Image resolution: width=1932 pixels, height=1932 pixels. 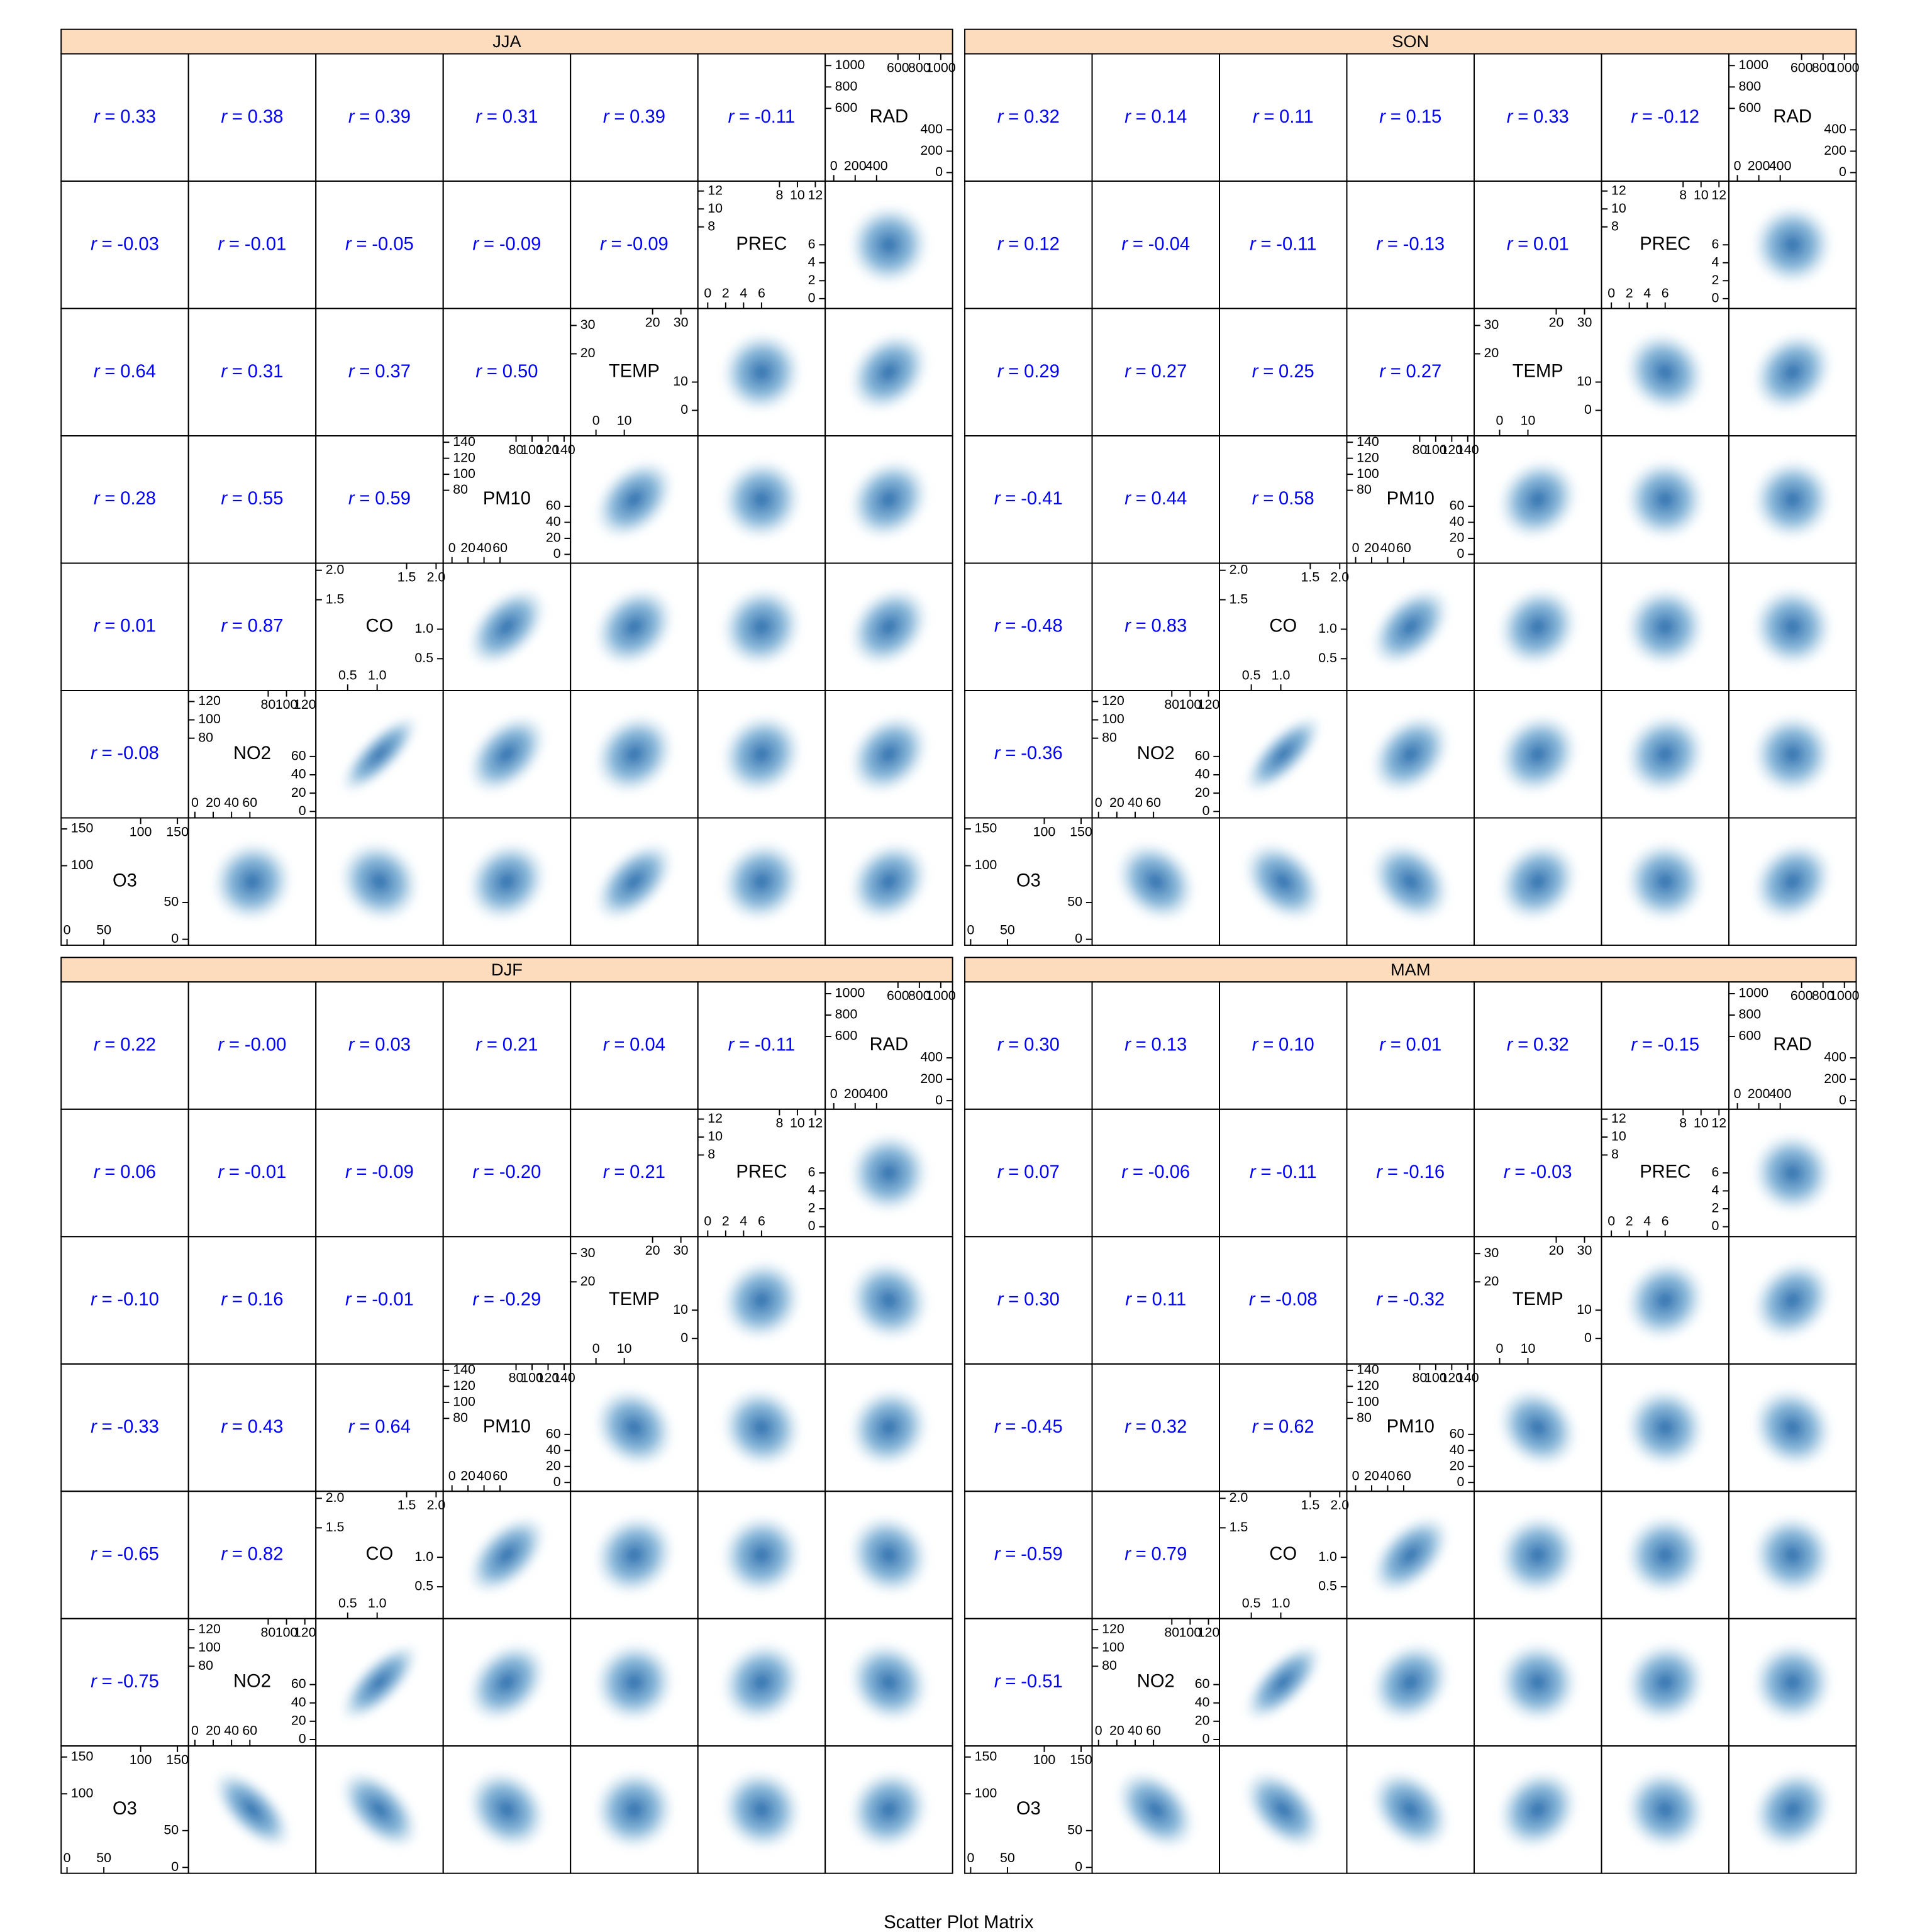 I want to click on correlation-label: r = -0.36, so click(x=1028, y=753).